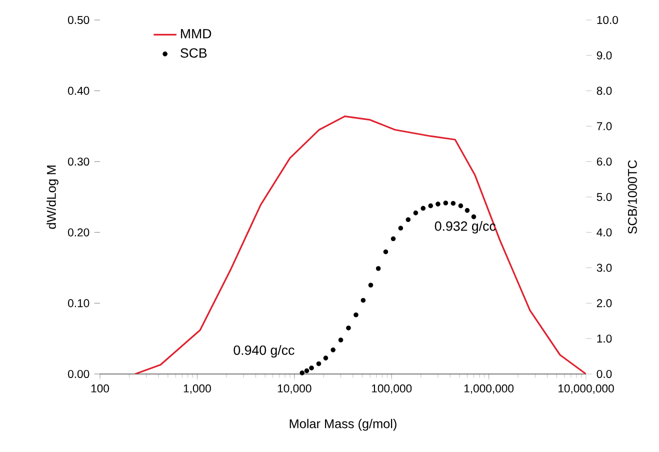  I want to click on y-tick-label: 0.10, so click(79, 303).